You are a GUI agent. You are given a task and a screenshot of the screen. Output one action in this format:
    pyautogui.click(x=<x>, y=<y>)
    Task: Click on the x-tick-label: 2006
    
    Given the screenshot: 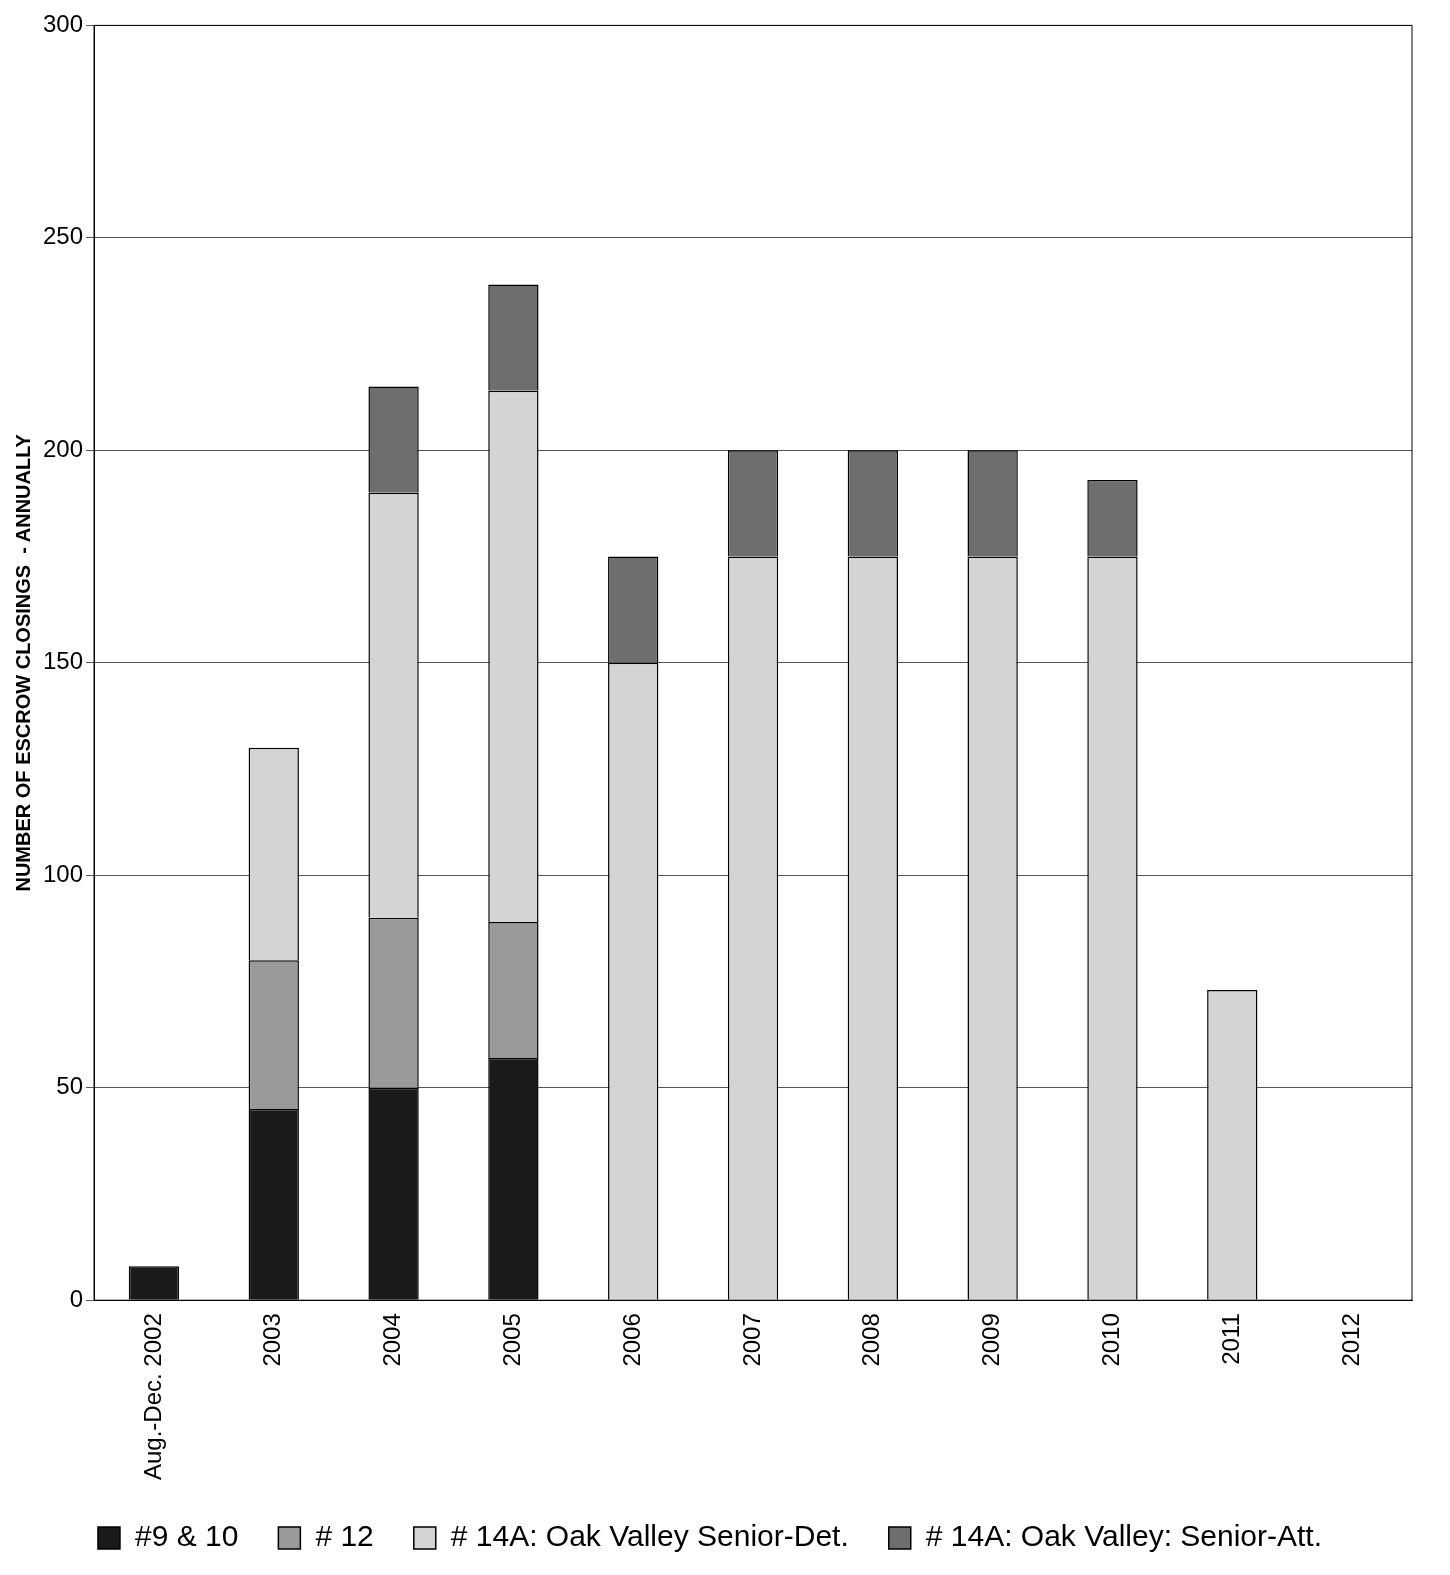 What is the action you would take?
    pyautogui.click(x=631, y=1340)
    